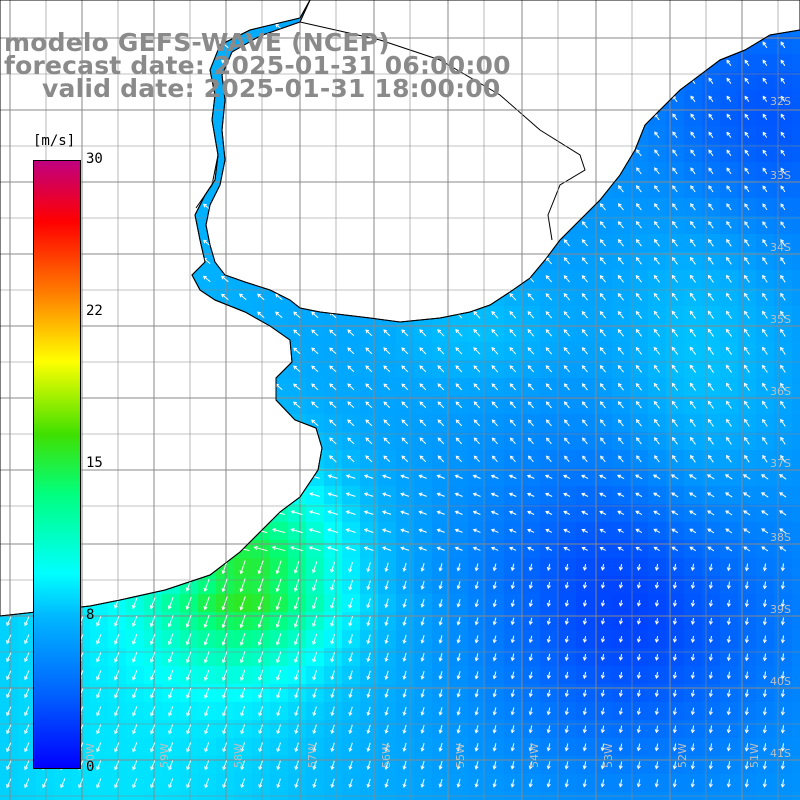 This screenshot has width=800, height=800. Describe the element at coordinates (780, 101) in the screenshot. I see `lat-label: 32S` at that location.